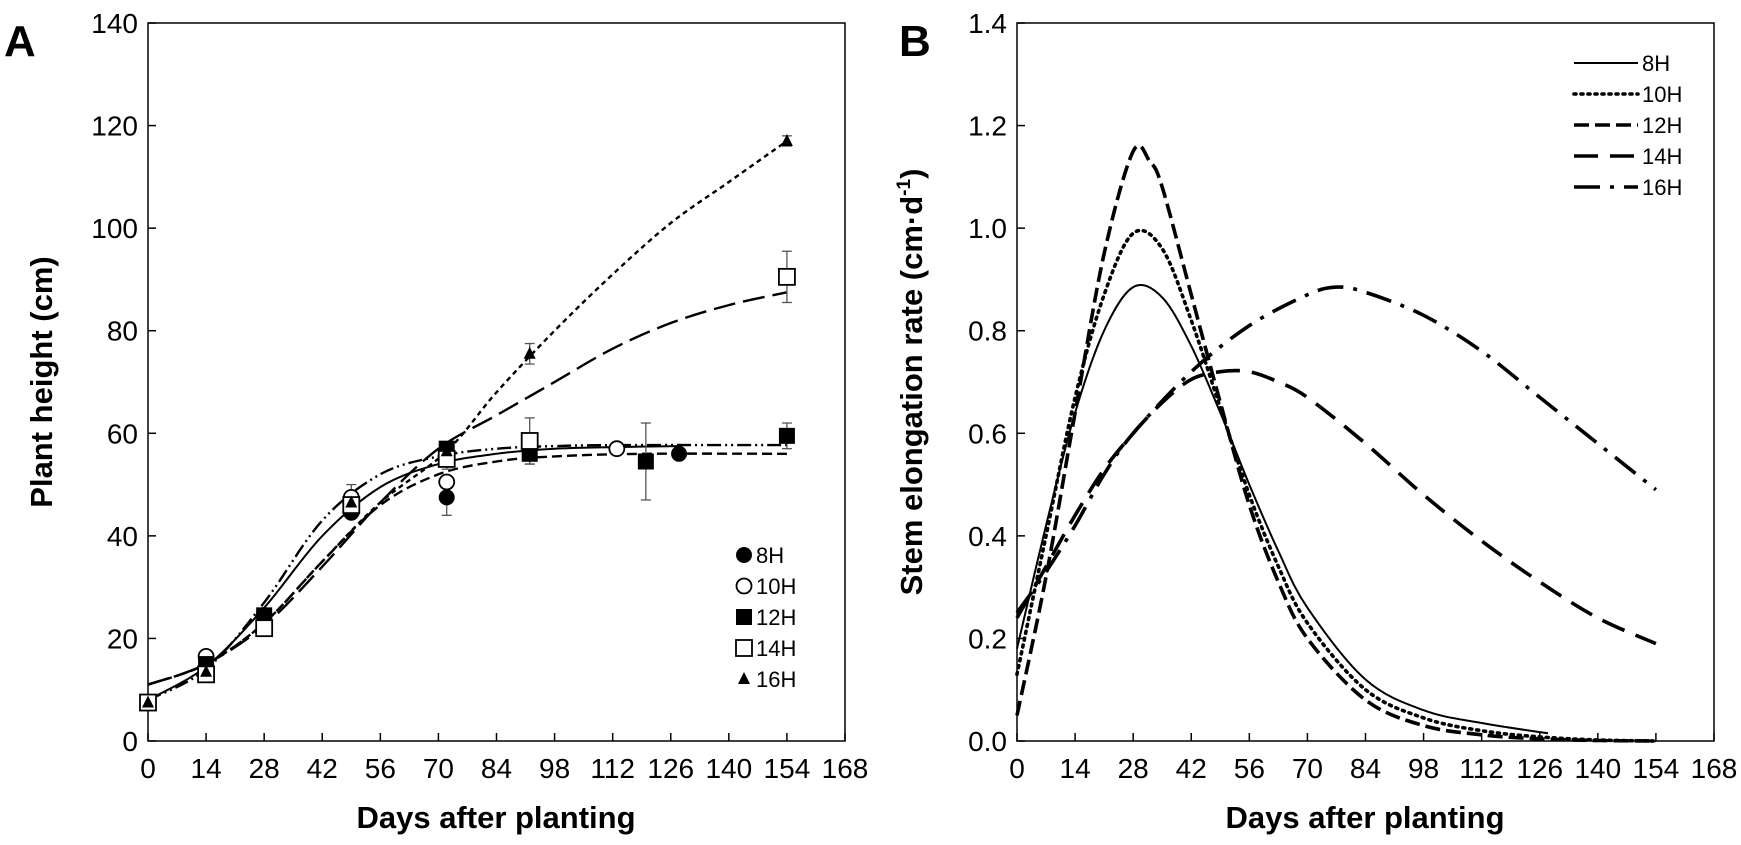  Describe the element at coordinates (20, 41) in the screenshot. I see `panel-a-letter: A` at that location.